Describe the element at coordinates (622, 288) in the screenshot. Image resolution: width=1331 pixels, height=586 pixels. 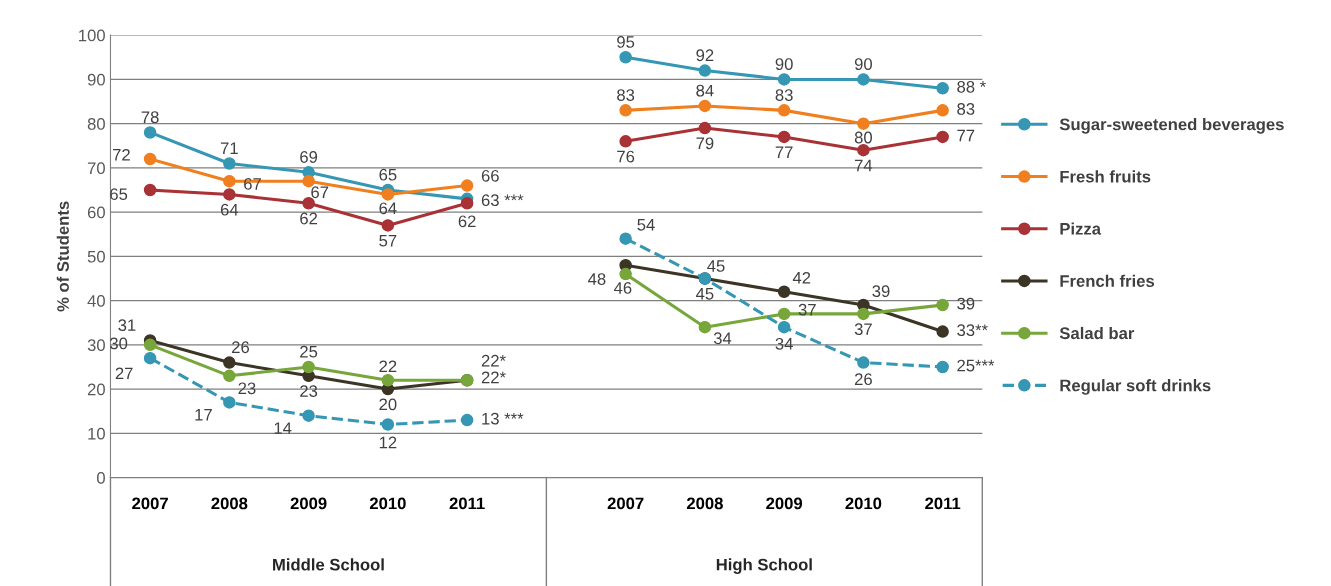
I see `data-label: 46` at that location.